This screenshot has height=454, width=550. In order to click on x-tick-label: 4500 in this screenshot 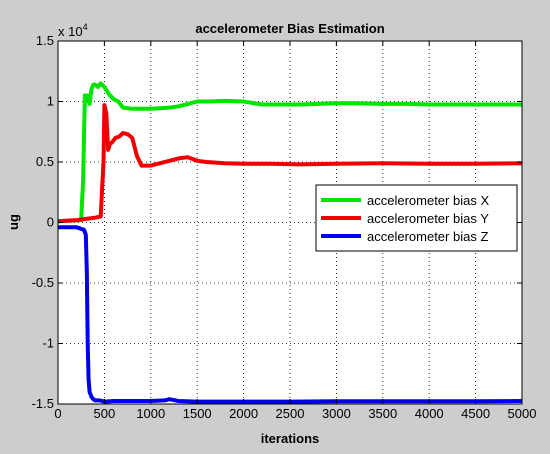, I will do `click(475, 413)`.